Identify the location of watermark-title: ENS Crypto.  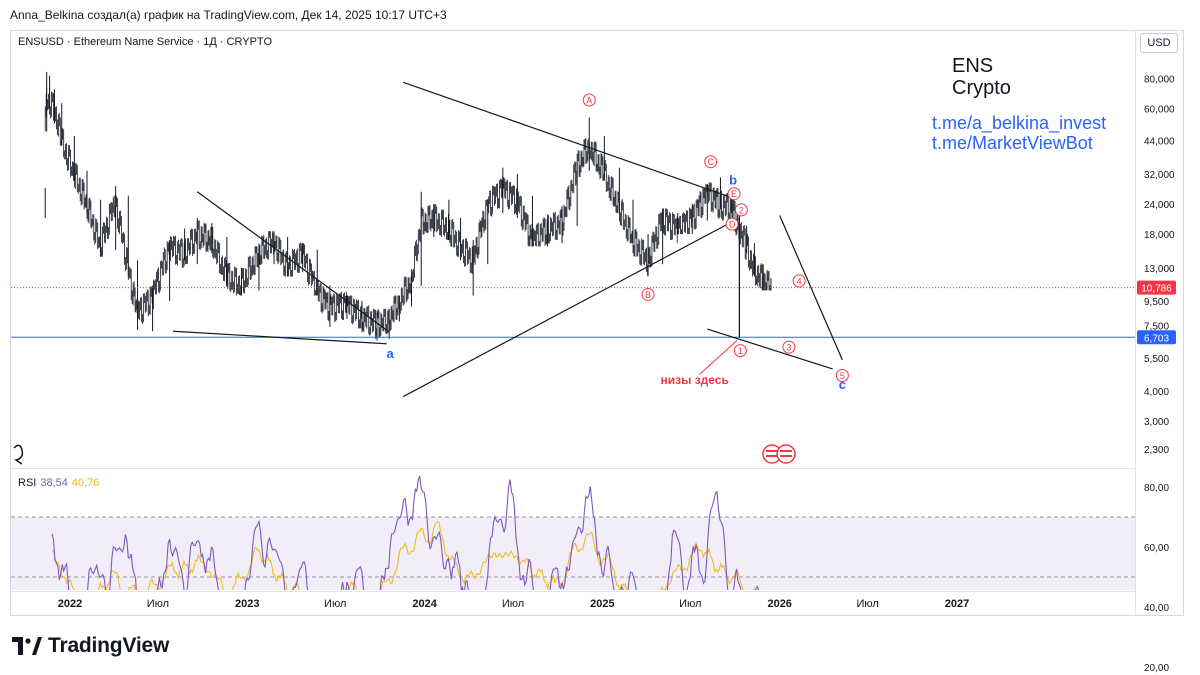
(981, 77).